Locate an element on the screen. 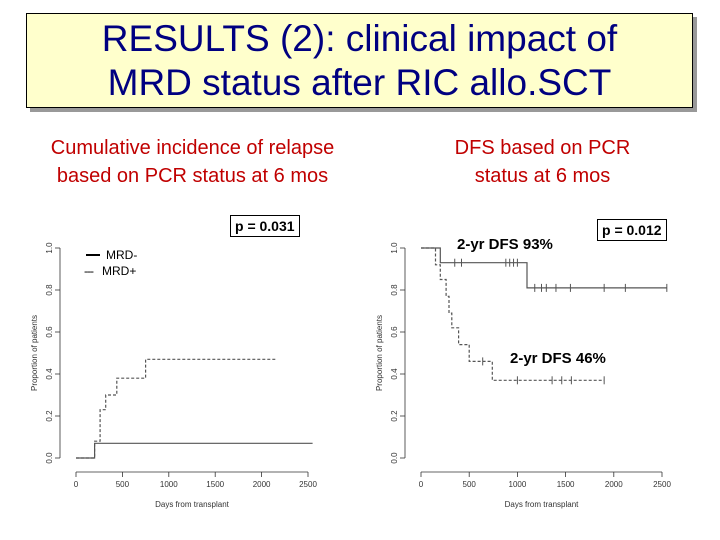 The image size is (720, 540). title-line-2: MRD status after RIC allo.SCT is located at coordinates (359, 82).